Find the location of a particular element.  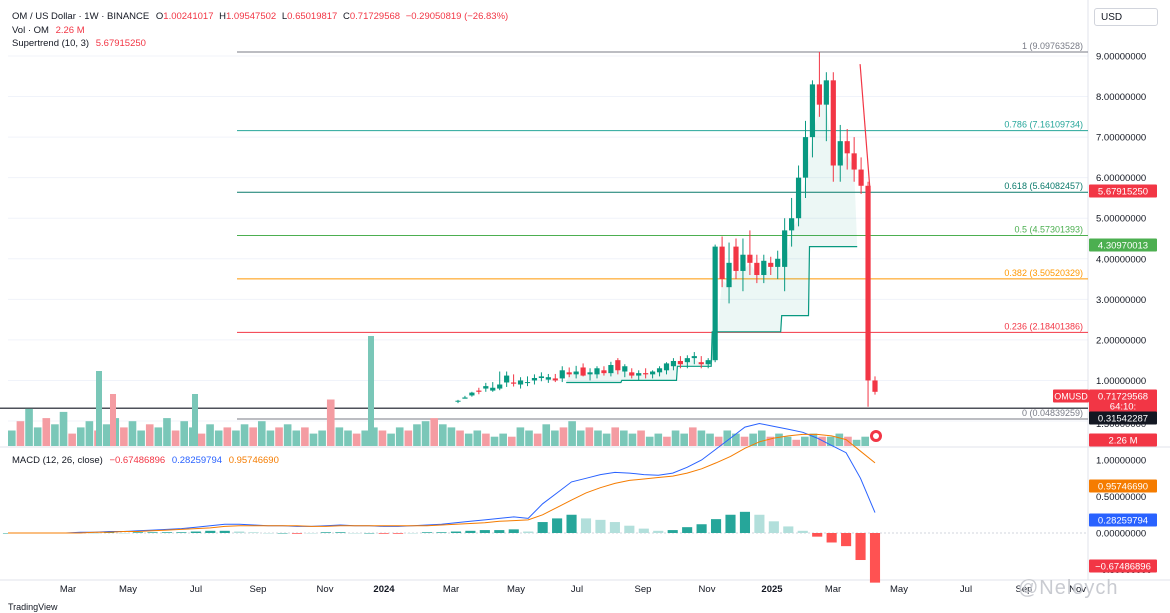

price-badge: 2.26 M is located at coordinates (1122, 441).